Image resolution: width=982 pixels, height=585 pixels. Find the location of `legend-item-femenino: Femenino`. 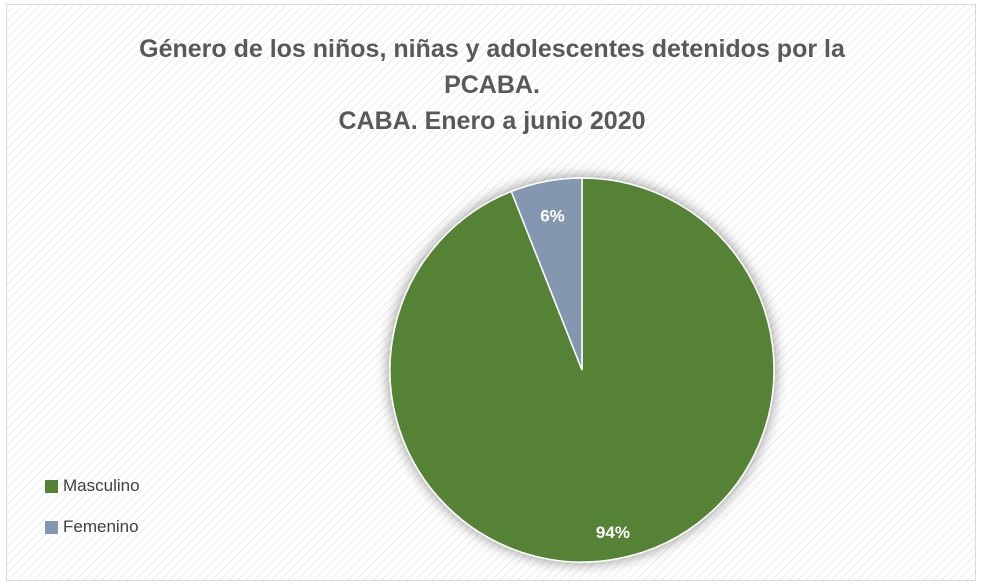

legend-item-femenino: Femenino is located at coordinates (92, 527).